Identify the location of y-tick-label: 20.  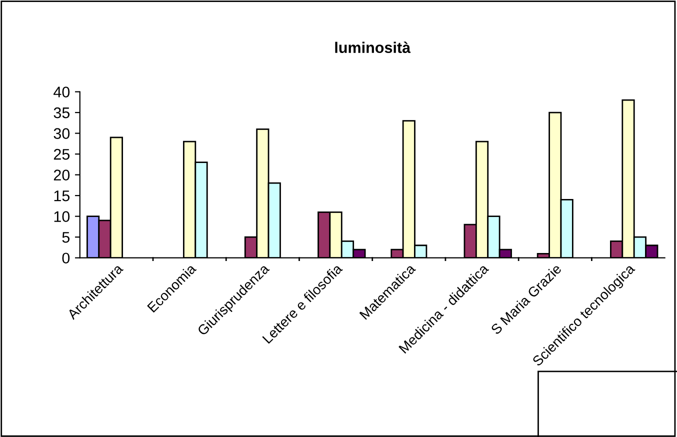
(62, 175).